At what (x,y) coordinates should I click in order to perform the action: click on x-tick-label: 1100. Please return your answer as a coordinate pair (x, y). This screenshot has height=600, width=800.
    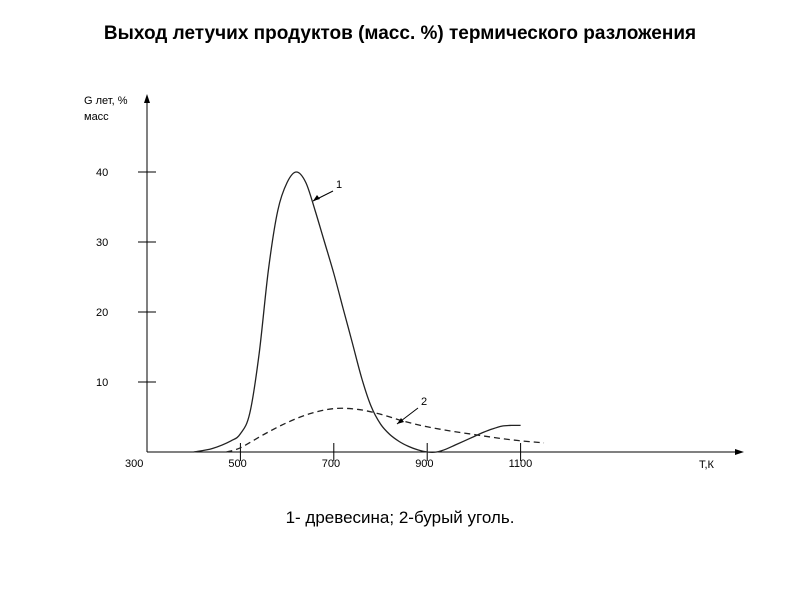
    Looking at the image, I should click on (521, 464).